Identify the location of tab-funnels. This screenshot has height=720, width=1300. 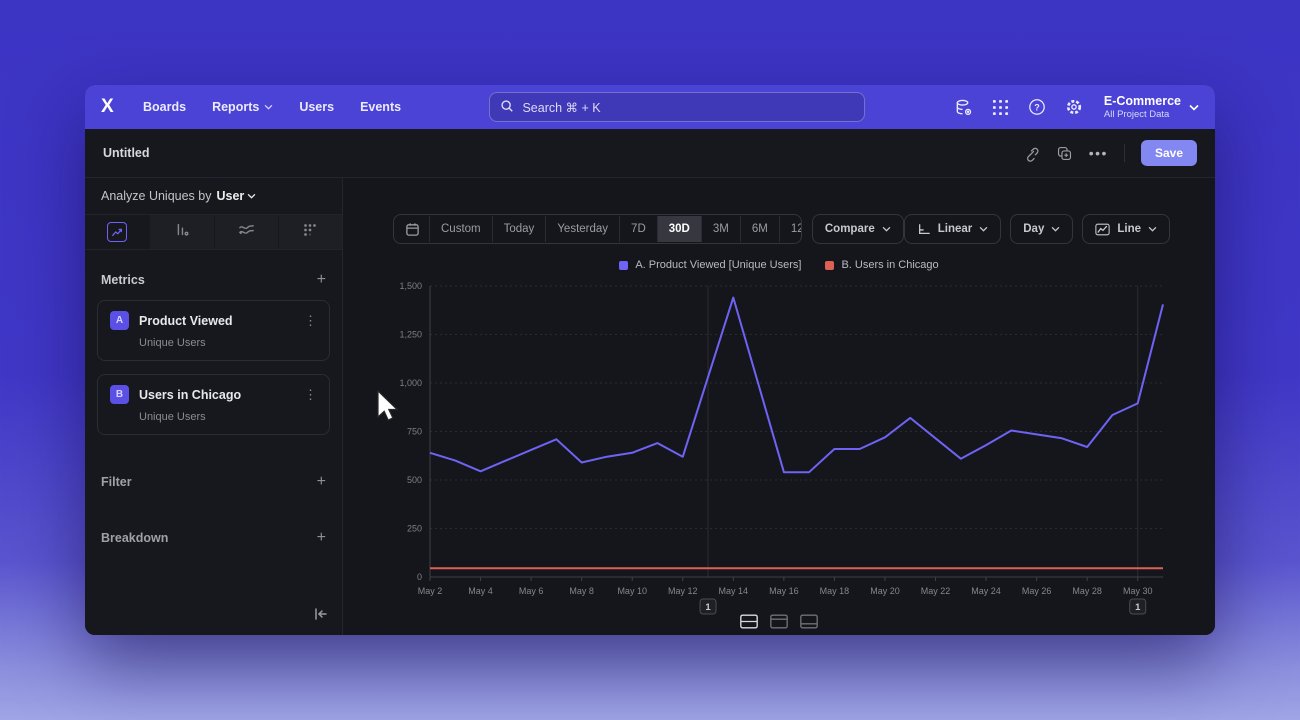
(181, 232).